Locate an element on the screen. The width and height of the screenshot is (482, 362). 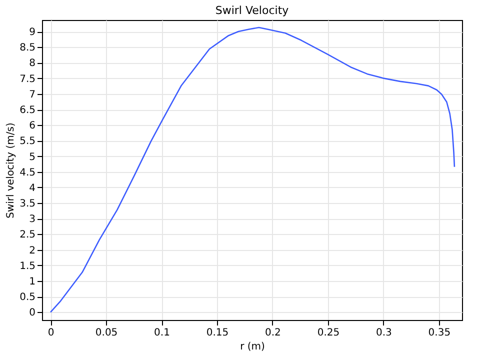
y-tick-label: 1 is located at coordinates (32, 282).